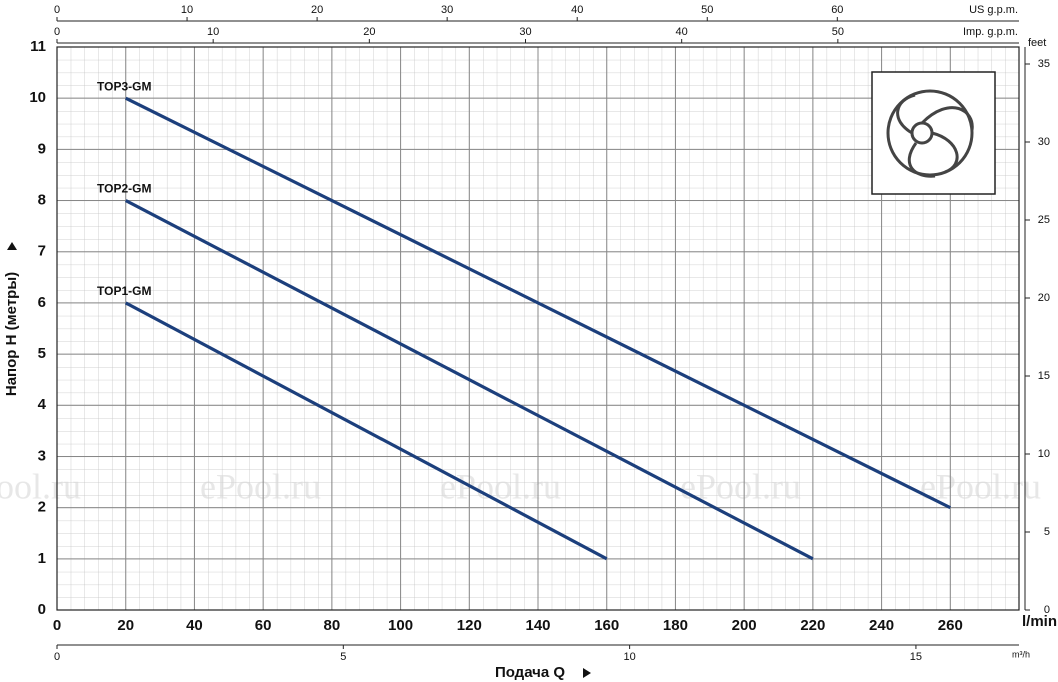 The height and width of the screenshot is (682, 1058). I want to click on right-tick-label: 5, so click(1047, 532).